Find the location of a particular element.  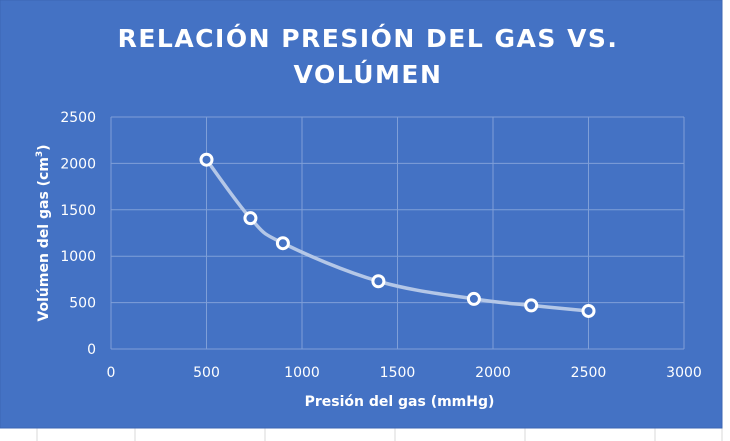

x-tick-label: 500 is located at coordinates (206, 373).